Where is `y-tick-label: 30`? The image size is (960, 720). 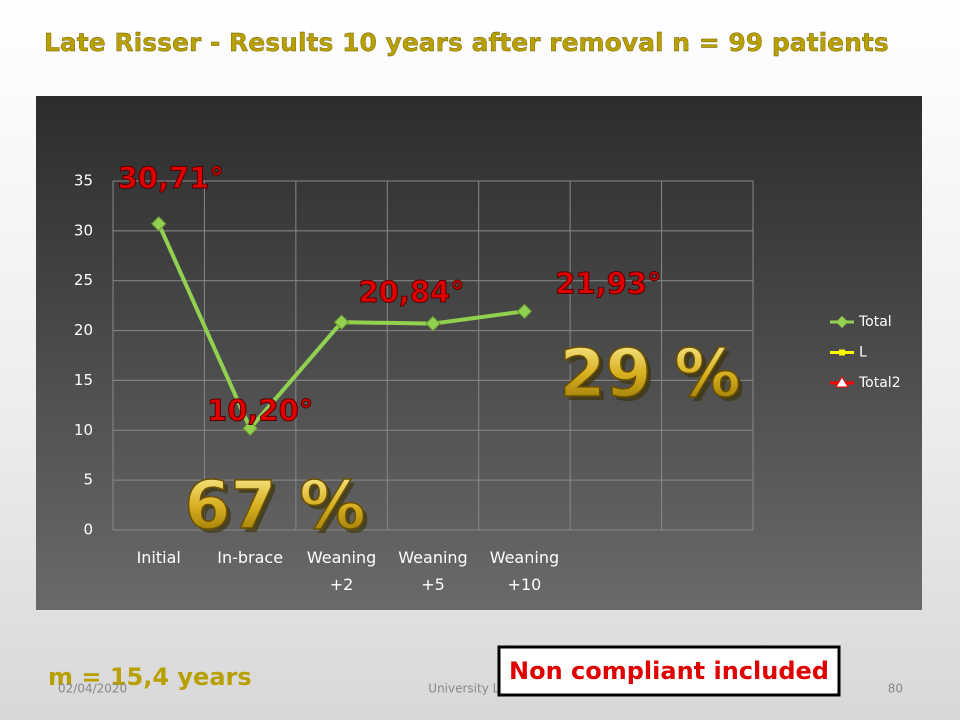
y-tick-label: 30 is located at coordinates (83, 230).